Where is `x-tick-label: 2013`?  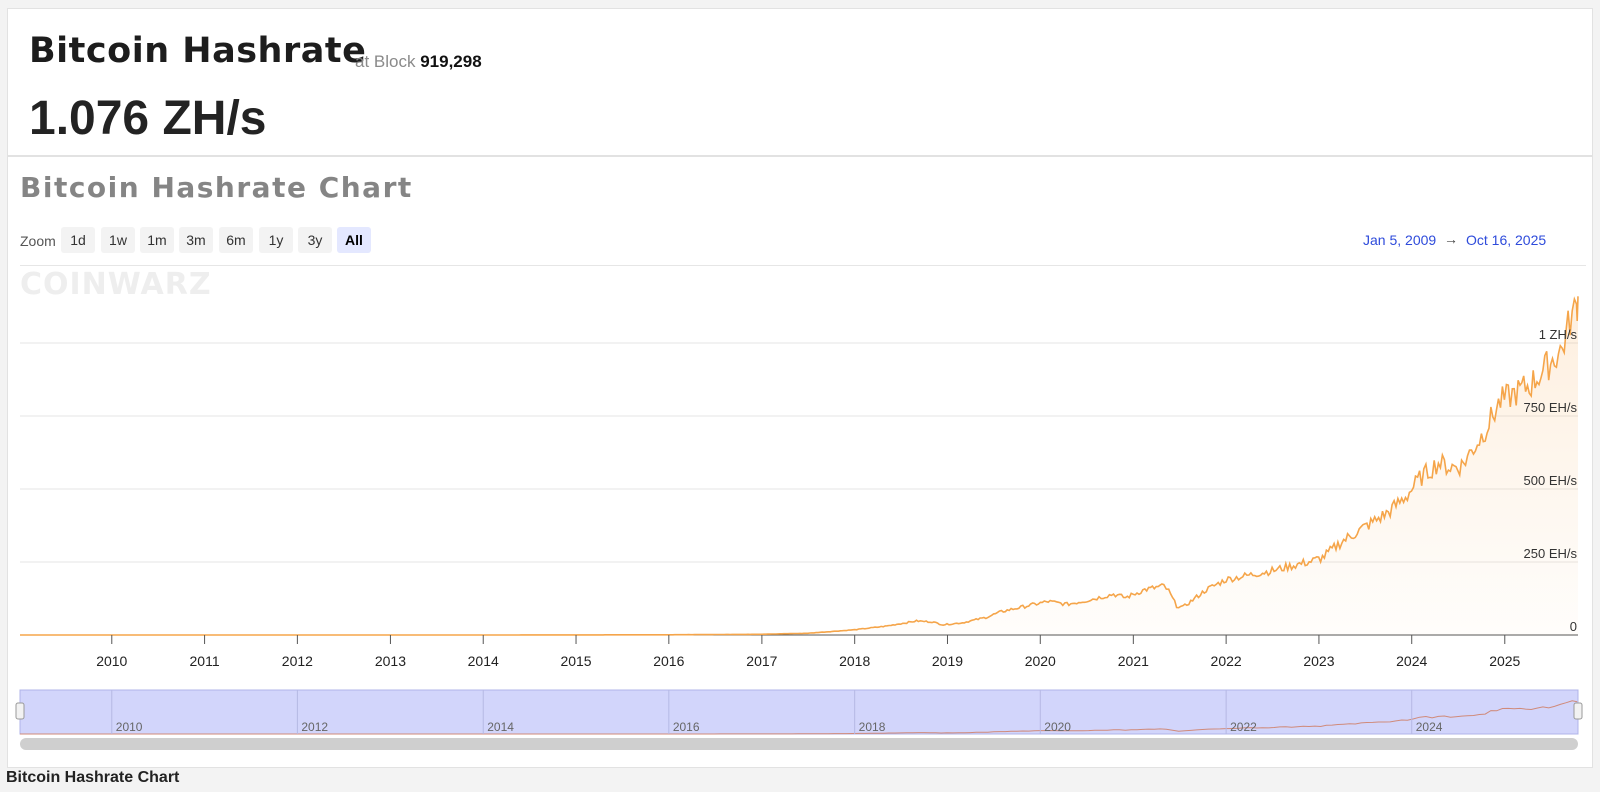
x-tick-label: 2013 is located at coordinates (390, 661).